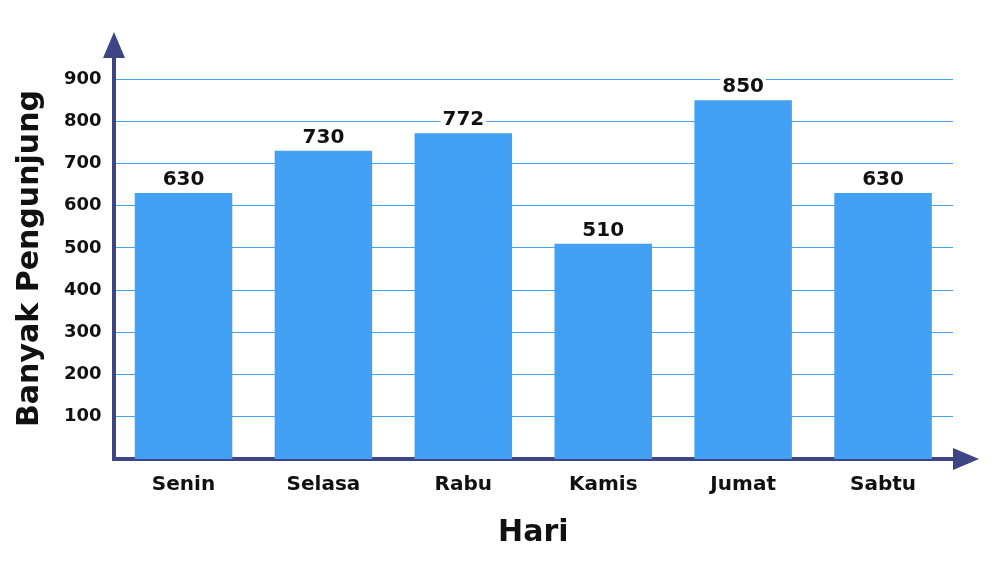 This screenshot has width=1001, height=563. What do you see at coordinates (323, 136) in the screenshot?
I see `data-label: 730` at bounding box center [323, 136].